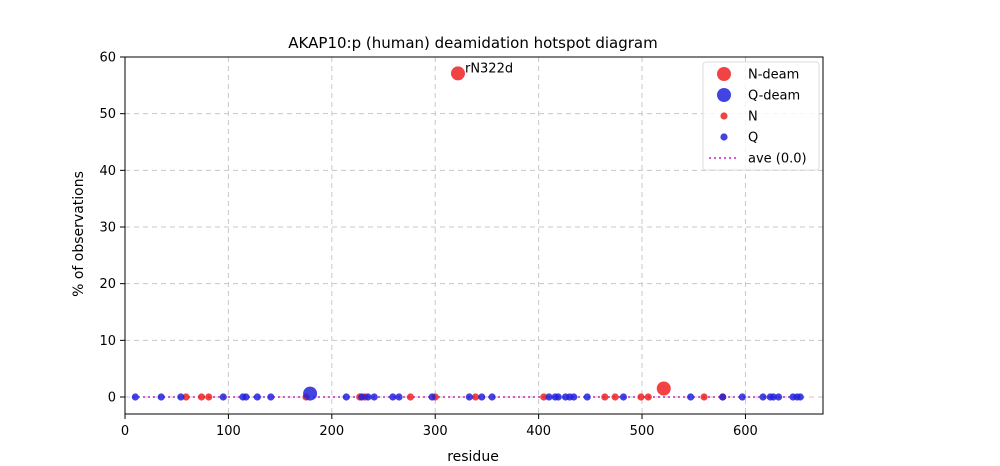 The height and width of the screenshot is (466, 1000). What do you see at coordinates (228, 431) in the screenshot?
I see `x-tick-label: 100` at bounding box center [228, 431].